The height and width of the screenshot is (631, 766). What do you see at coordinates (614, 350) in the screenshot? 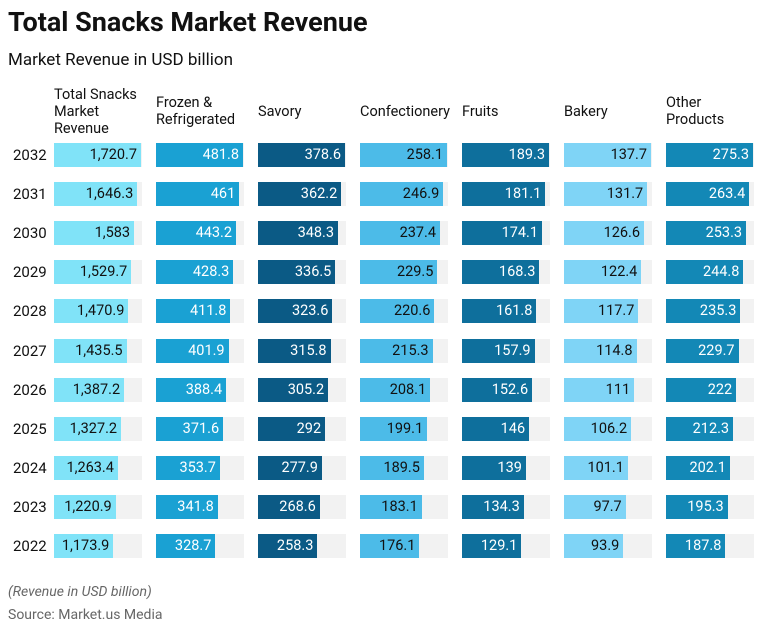
I see `value-label: 114.8` at bounding box center [614, 350].